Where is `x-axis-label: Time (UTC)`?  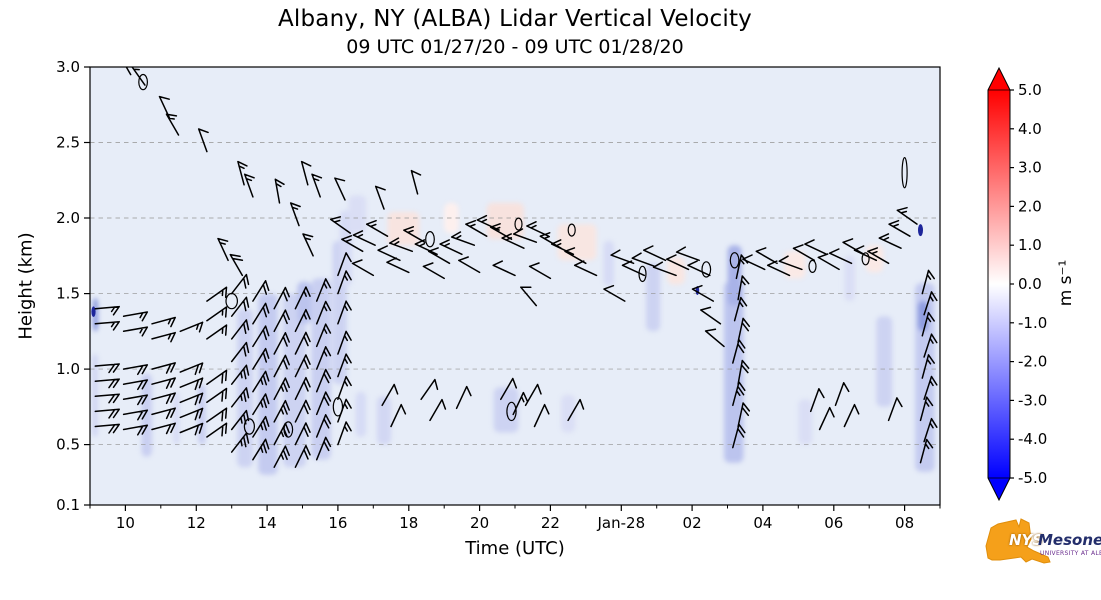 x-axis-label: Time (UTC) is located at coordinates (515, 548).